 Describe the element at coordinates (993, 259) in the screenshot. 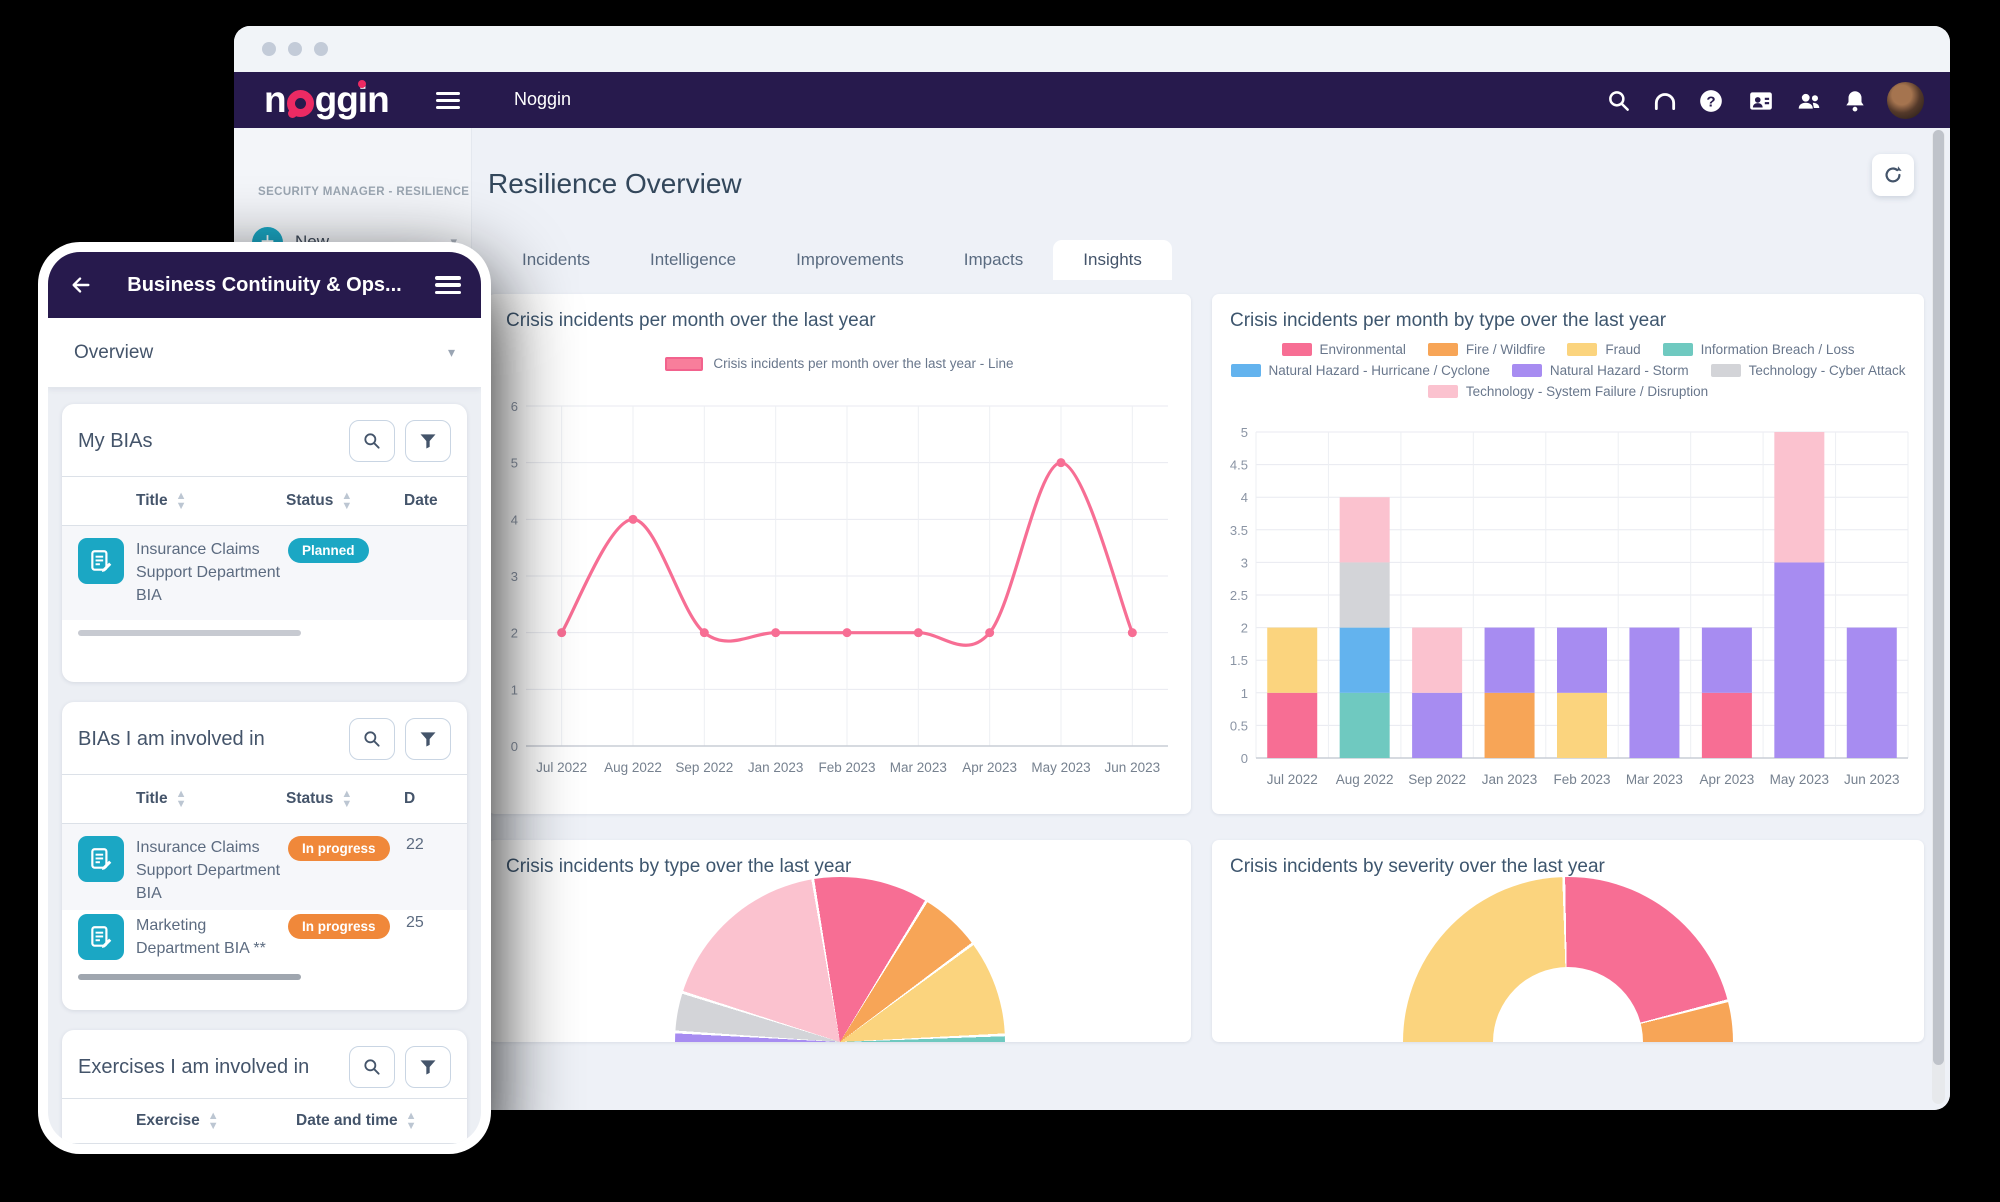

I see `tab-impacts: Impacts` at that location.